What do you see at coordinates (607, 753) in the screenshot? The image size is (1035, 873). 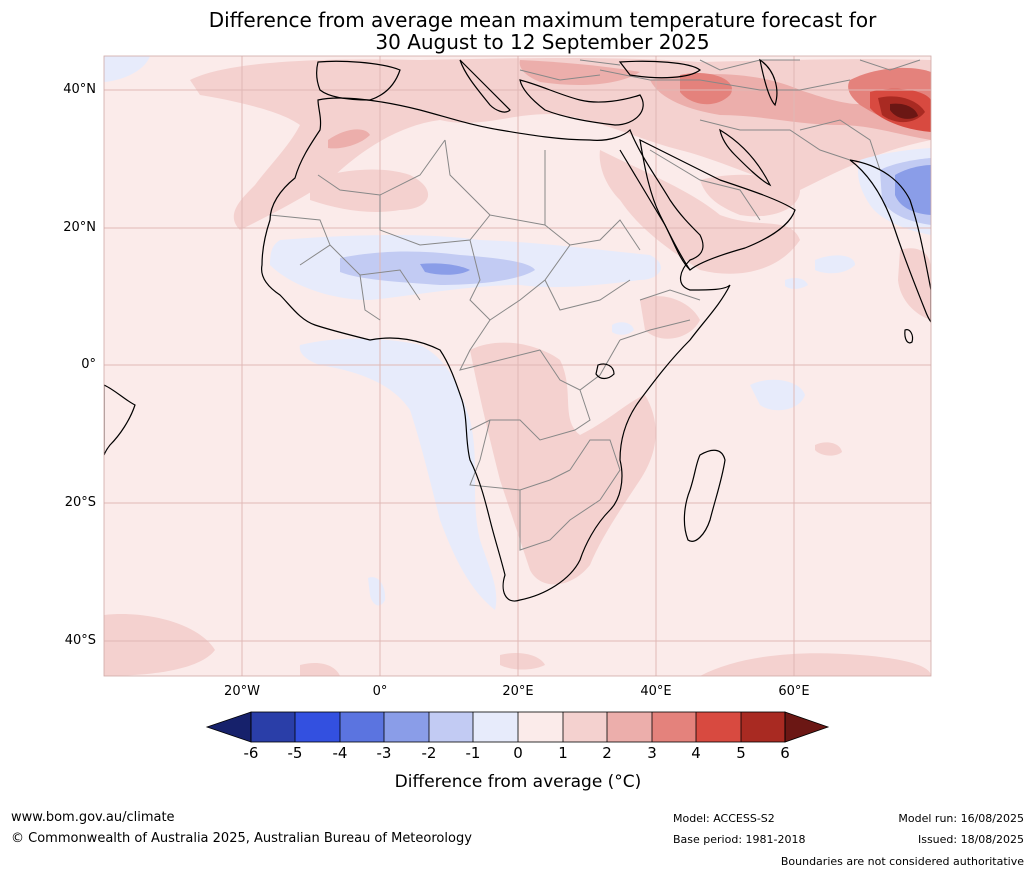 I see `colorbar-tick: 2` at bounding box center [607, 753].